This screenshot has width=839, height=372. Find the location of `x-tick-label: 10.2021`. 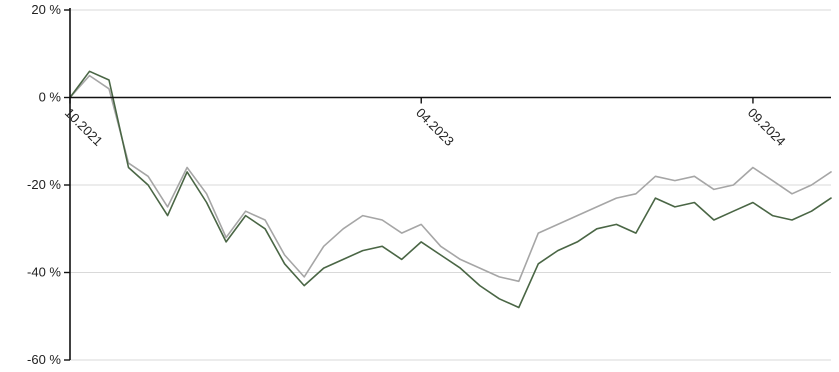

x-tick-label: 10.2021 is located at coordinates (84, 127).